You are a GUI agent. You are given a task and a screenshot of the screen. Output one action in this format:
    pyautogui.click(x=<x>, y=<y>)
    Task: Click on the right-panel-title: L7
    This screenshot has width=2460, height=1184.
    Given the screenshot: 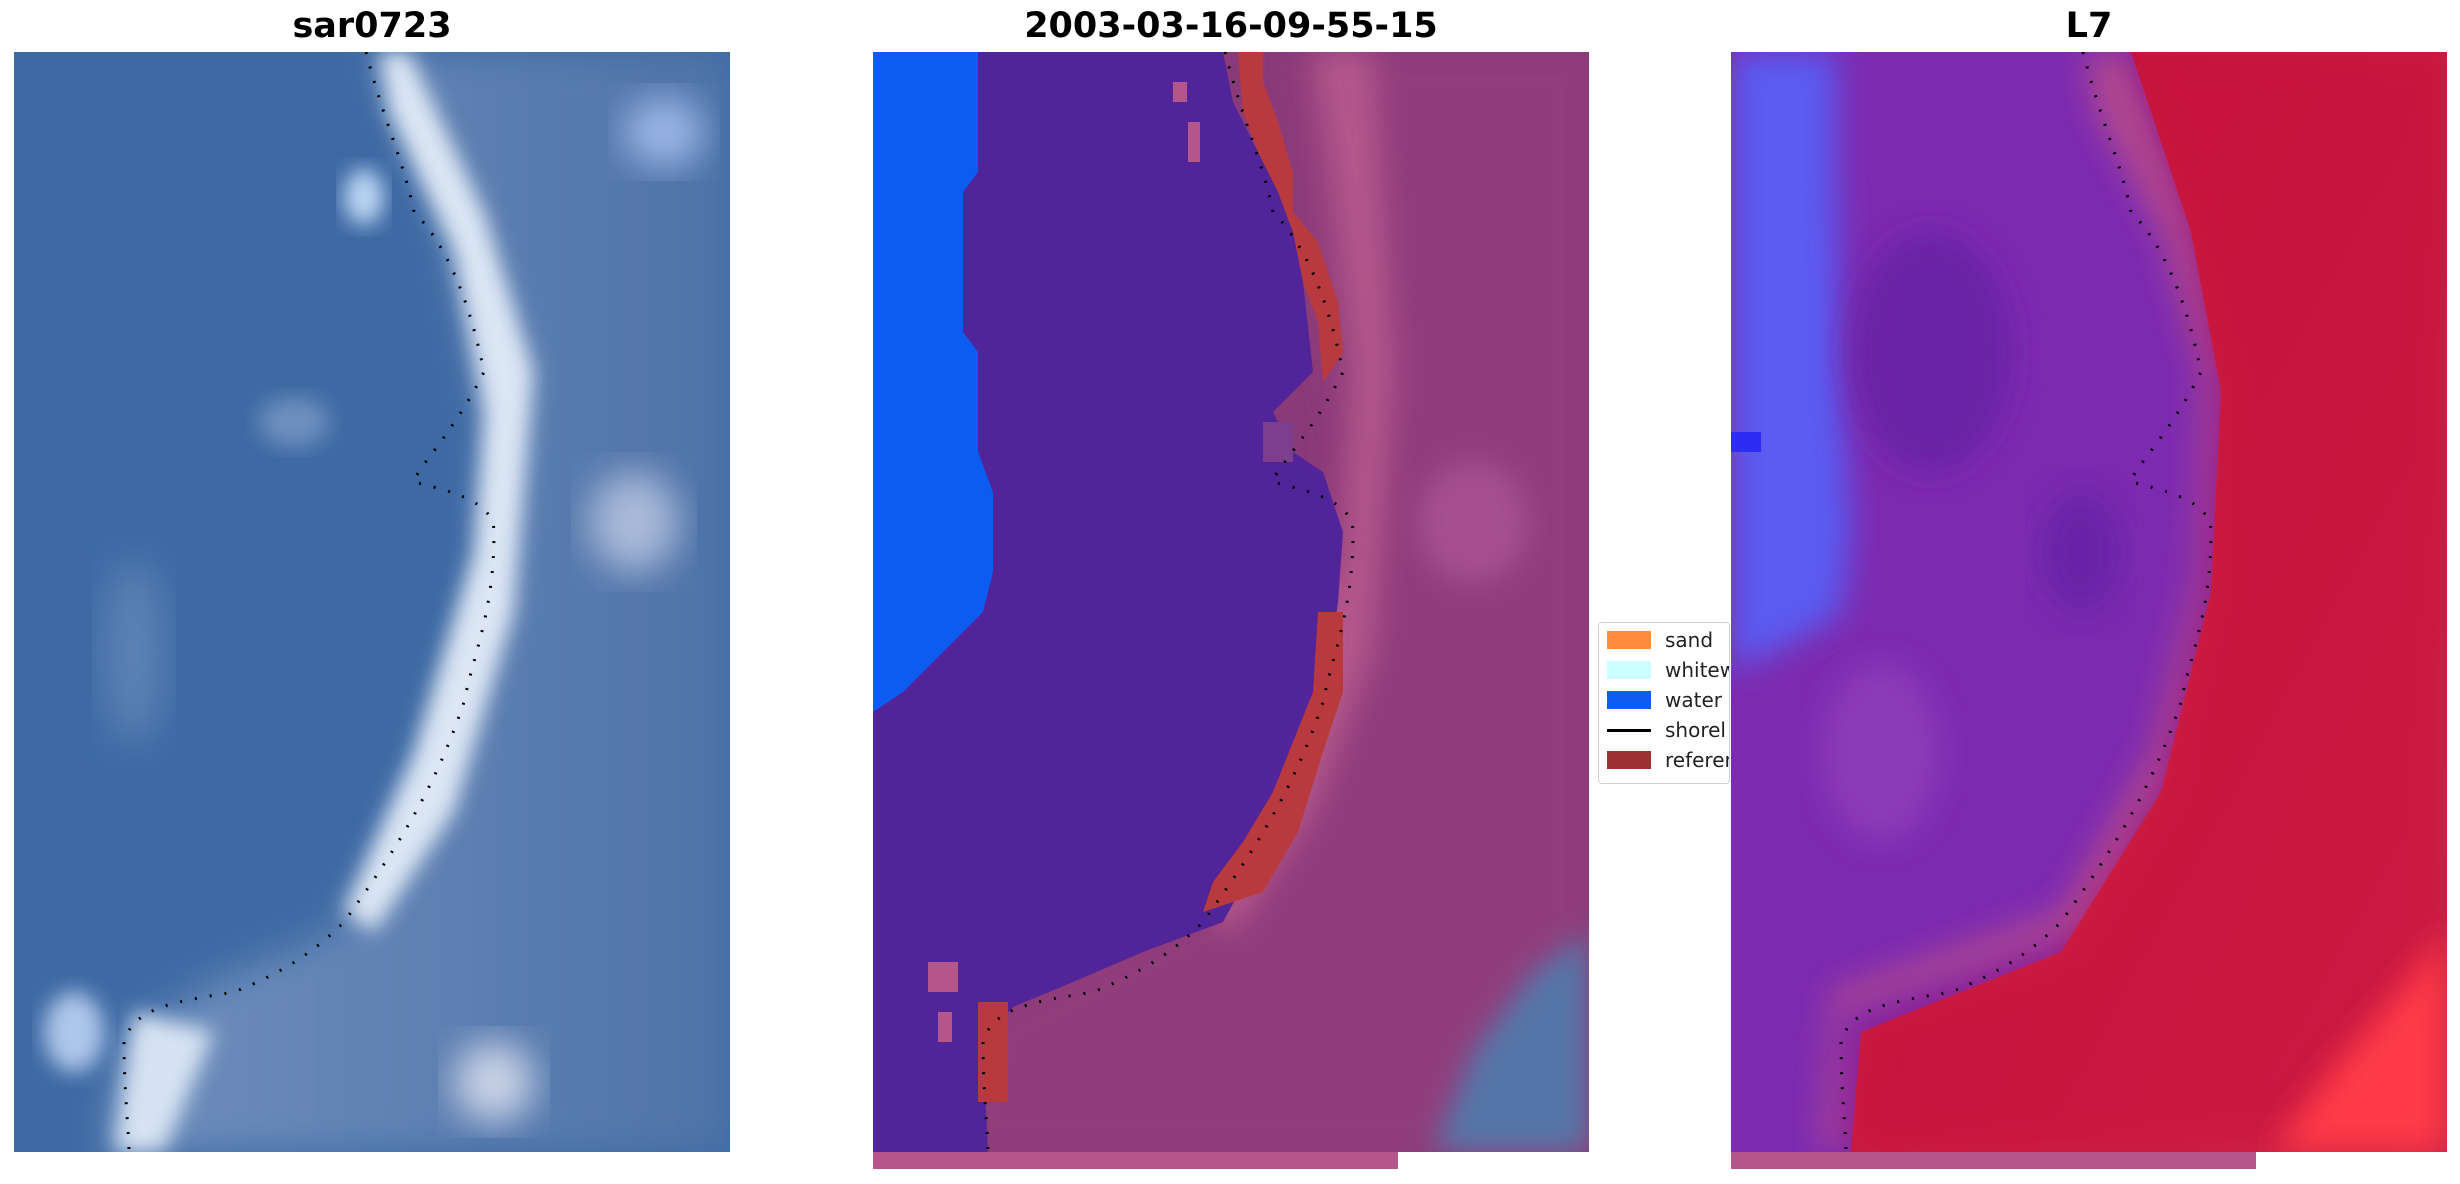 What is the action you would take?
    pyautogui.click(x=2089, y=26)
    